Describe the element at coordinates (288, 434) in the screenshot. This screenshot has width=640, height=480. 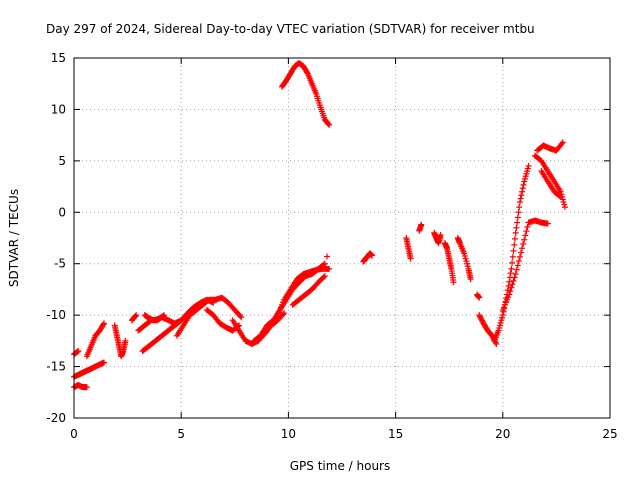
I see `x-tick-label: 10` at that location.